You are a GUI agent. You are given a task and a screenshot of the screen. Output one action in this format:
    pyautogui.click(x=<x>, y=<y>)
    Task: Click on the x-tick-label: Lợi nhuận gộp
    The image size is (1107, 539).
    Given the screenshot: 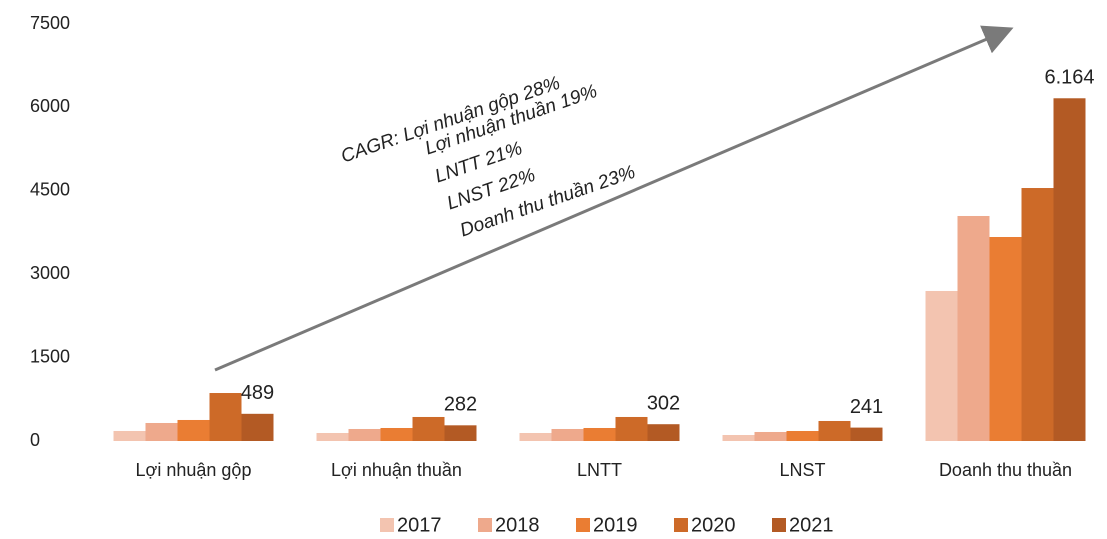 What is the action you would take?
    pyautogui.click(x=194, y=470)
    